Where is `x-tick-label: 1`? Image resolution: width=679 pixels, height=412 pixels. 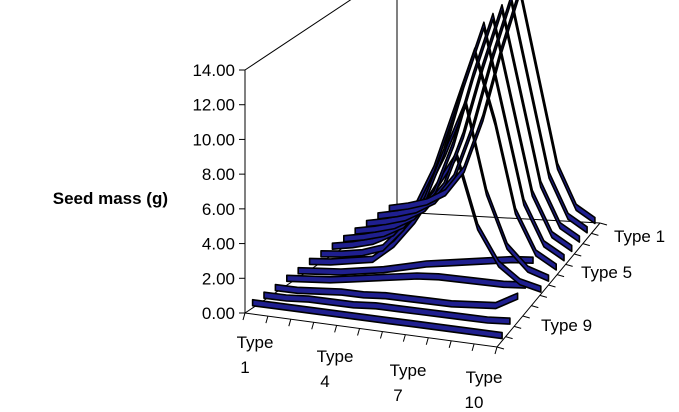
x-tick-label: 1 is located at coordinates (244, 367).